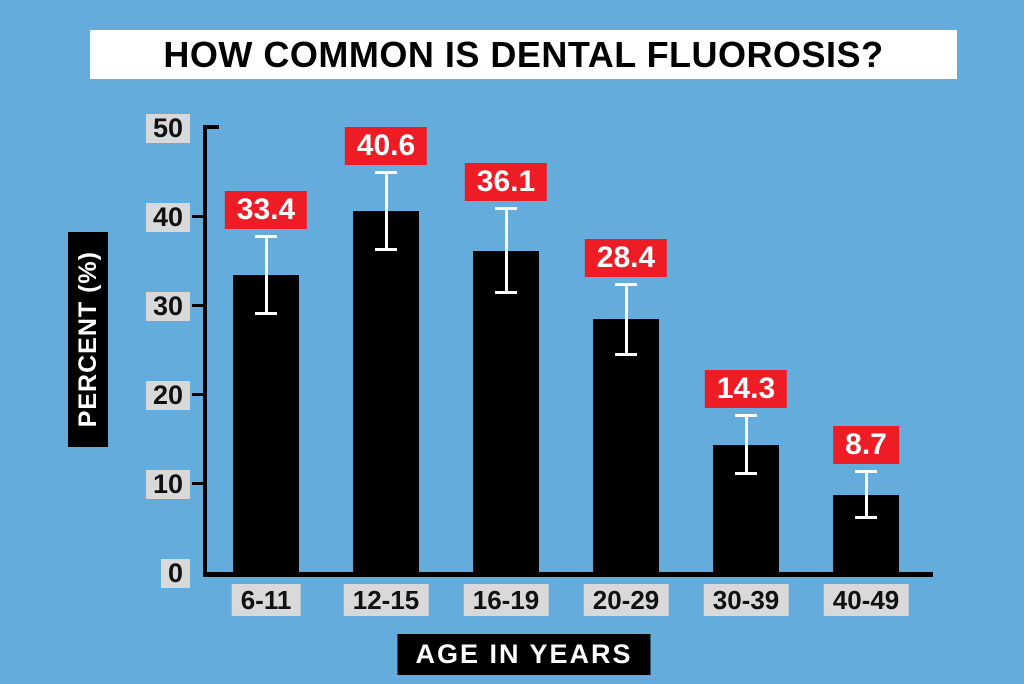 This screenshot has width=1024, height=684. I want to click on chart-title-text: HOW COMMON IS DENTAL FLUOROSIS?, so click(523, 54).